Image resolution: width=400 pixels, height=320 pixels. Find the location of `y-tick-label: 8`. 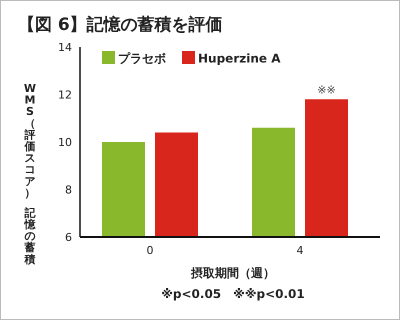

y-tick-label: 8 is located at coordinates (68, 190).